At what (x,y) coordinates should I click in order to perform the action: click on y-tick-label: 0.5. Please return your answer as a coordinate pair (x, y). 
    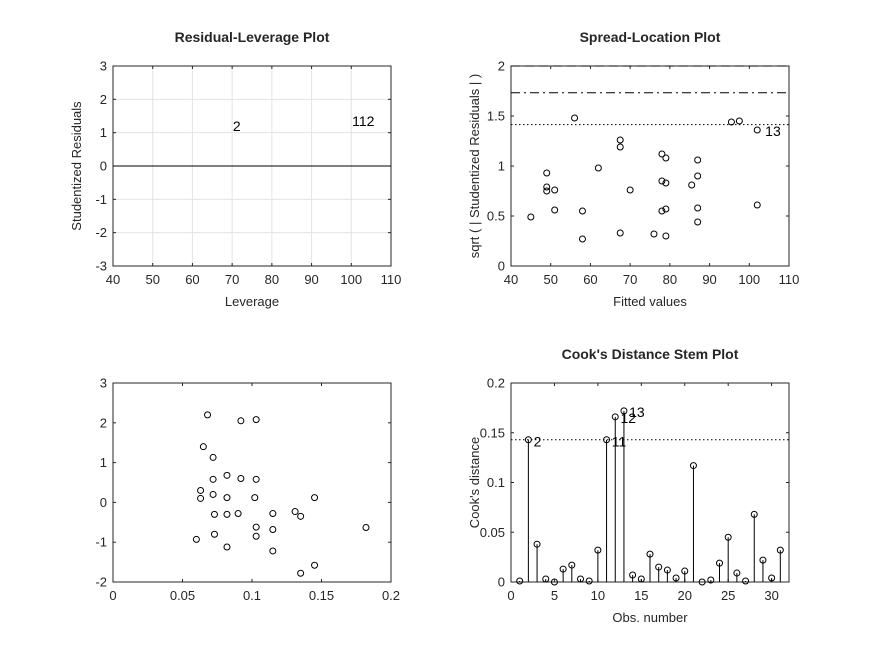
    Looking at the image, I should click on (496, 216).